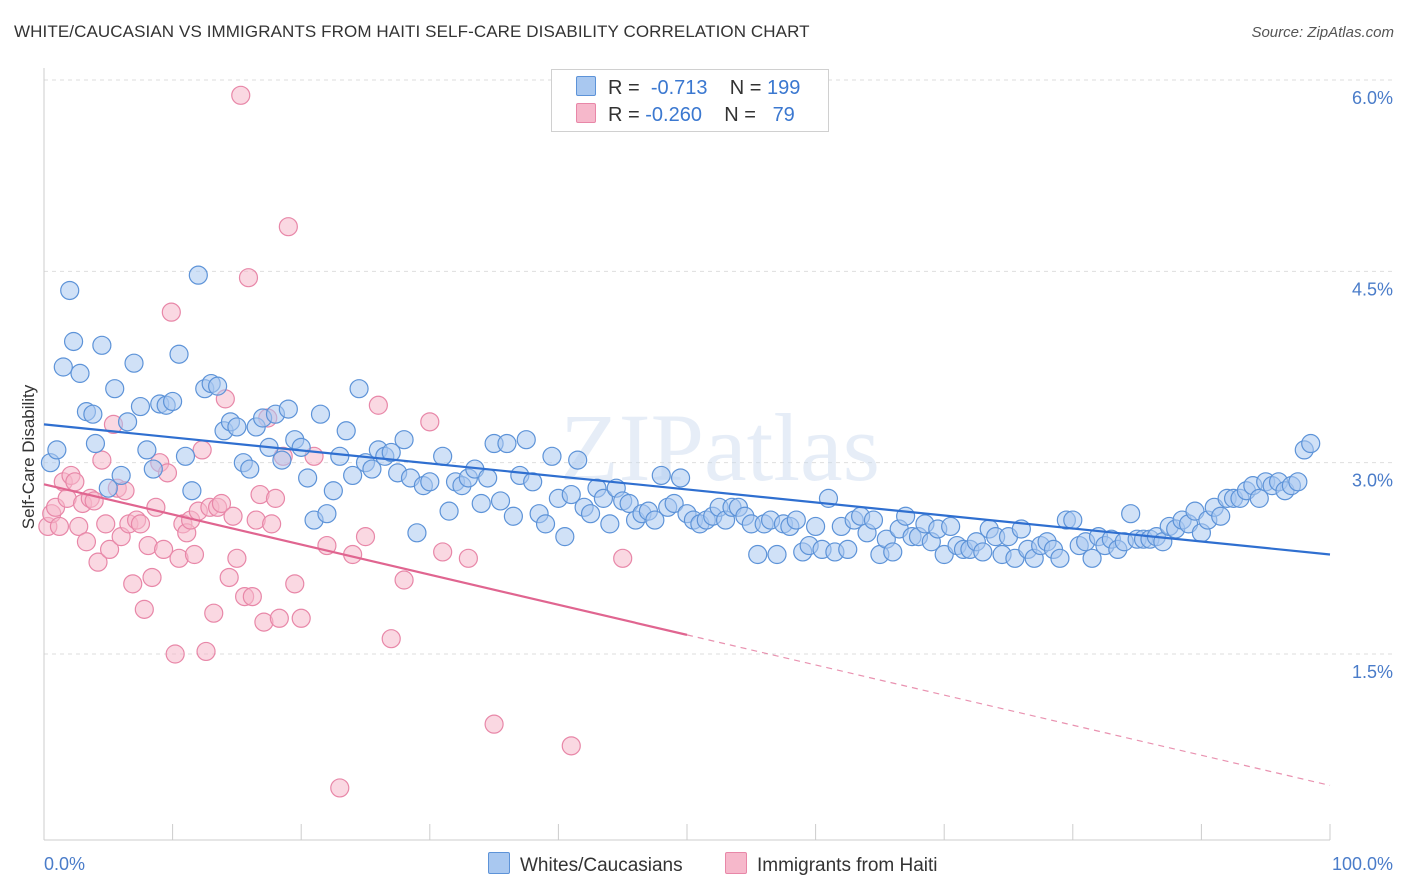 The image size is (1406, 892). Describe the element at coordinates (740, 115) in the screenshot. I see `legend-n-label: N =` at that location.